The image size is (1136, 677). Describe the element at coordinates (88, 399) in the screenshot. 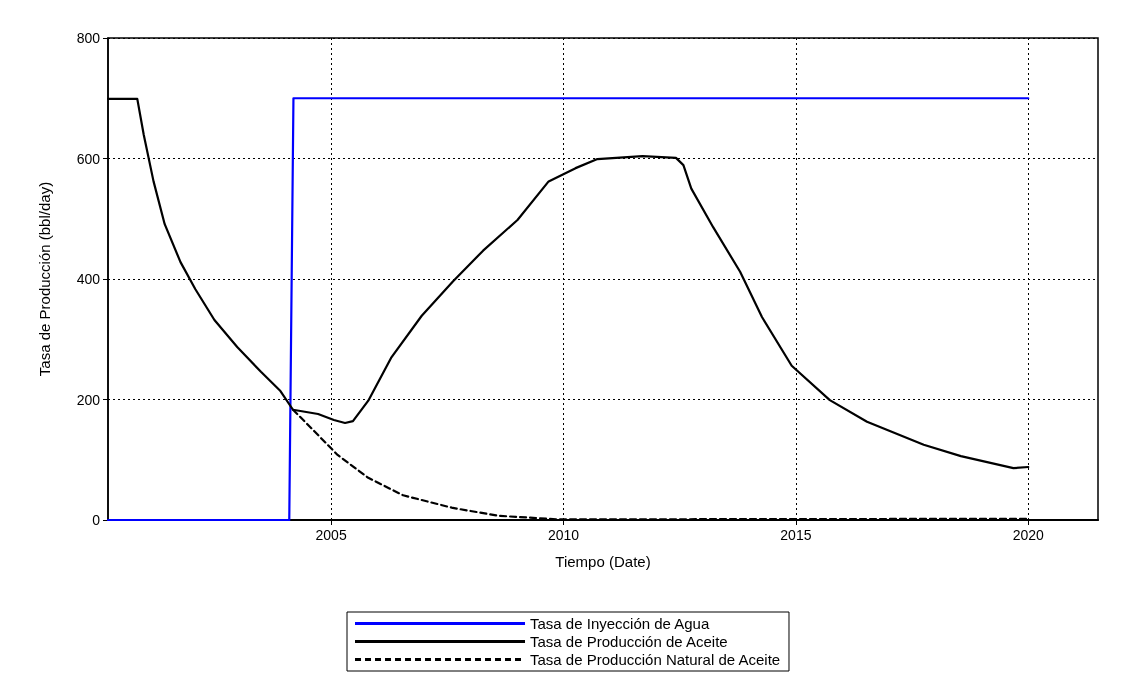

I see `y-tick-label: 200` at that location.